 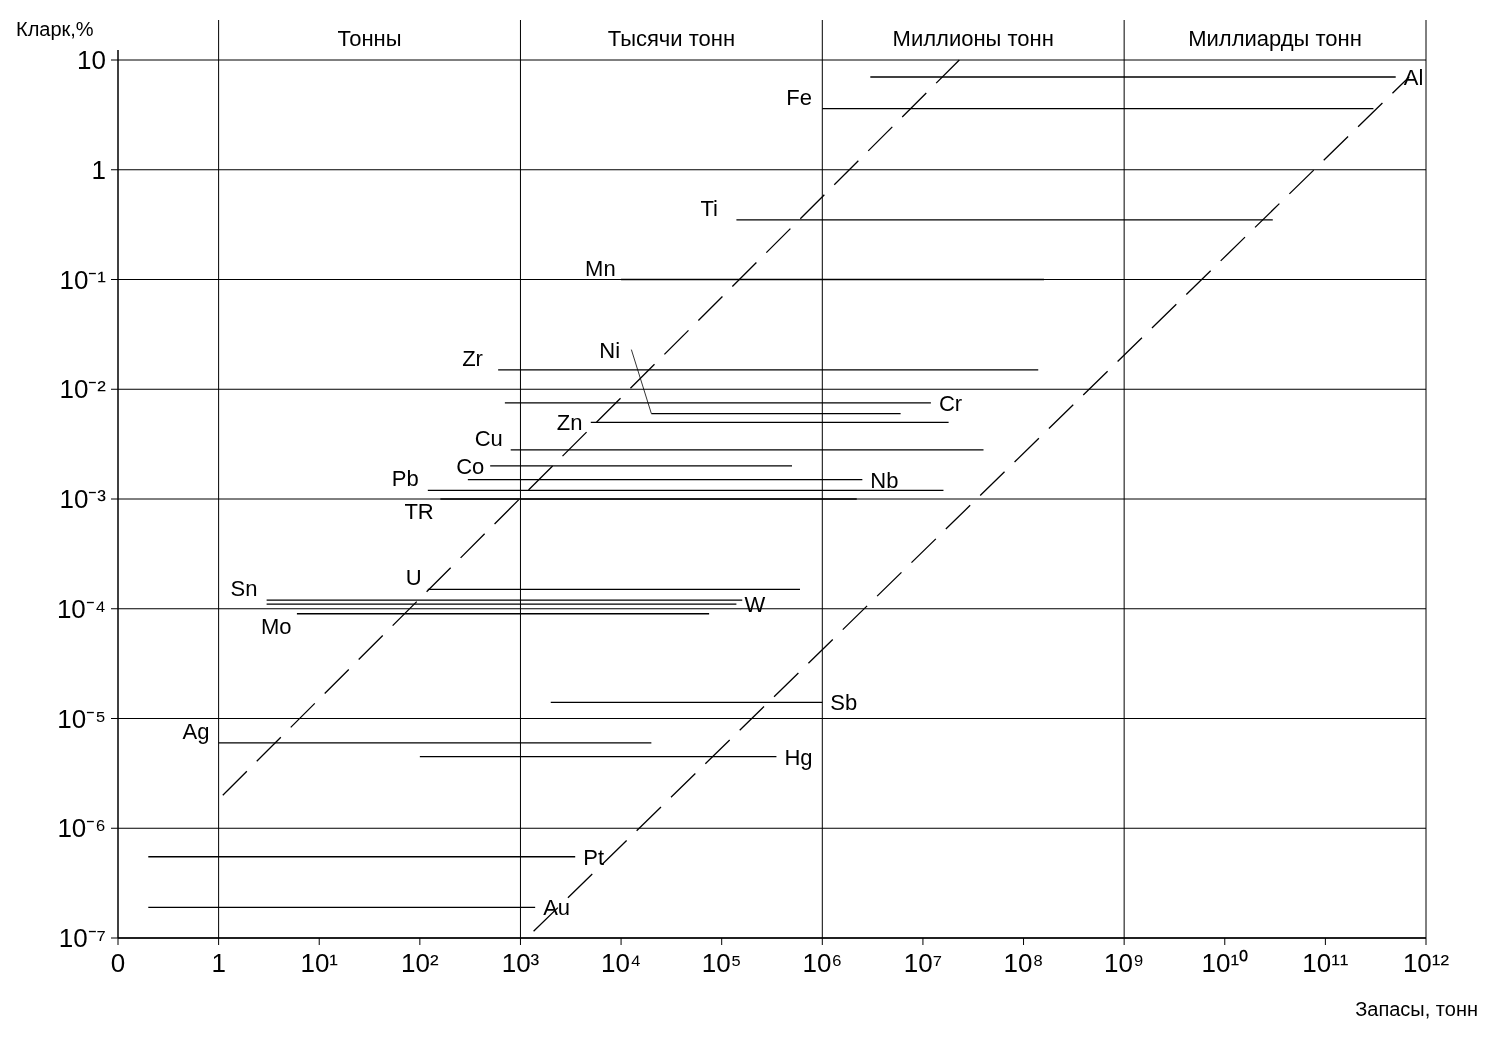 I want to click on x-tick-label: 10⁴, so click(x=621, y=963).